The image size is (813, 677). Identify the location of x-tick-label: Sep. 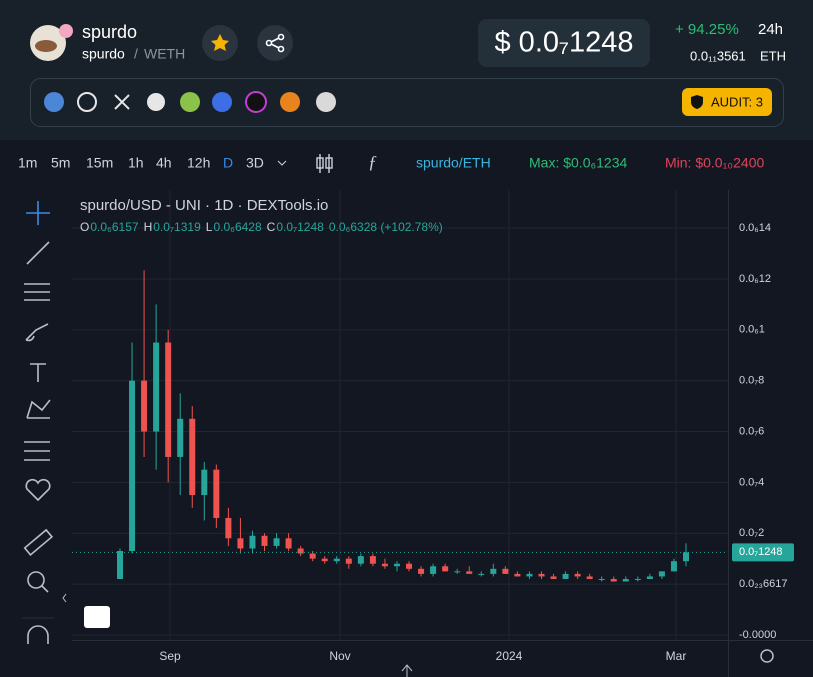
(170, 656).